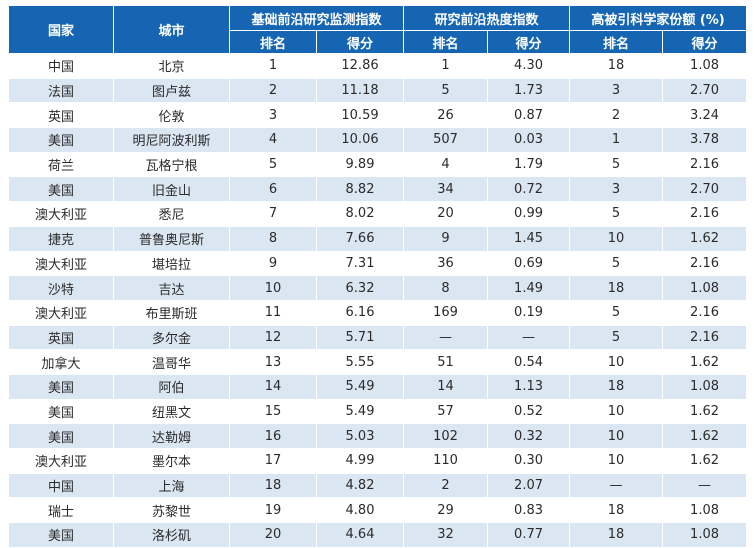 The image size is (755, 548). What do you see at coordinates (172, 165) in the screenshot?
I see `cell-city: 瓦格宁根` at bounding box center [172, 165].